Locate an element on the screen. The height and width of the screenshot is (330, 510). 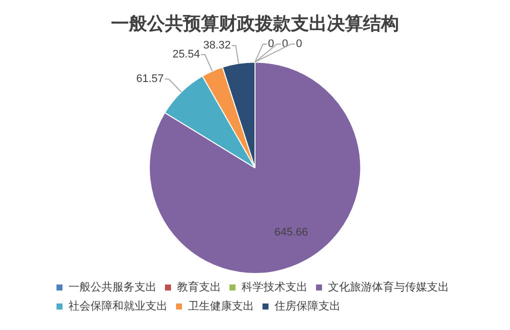
chart-title: 一般公共预算财政拨款支出决算结构 is located at coordinates (255, 23).